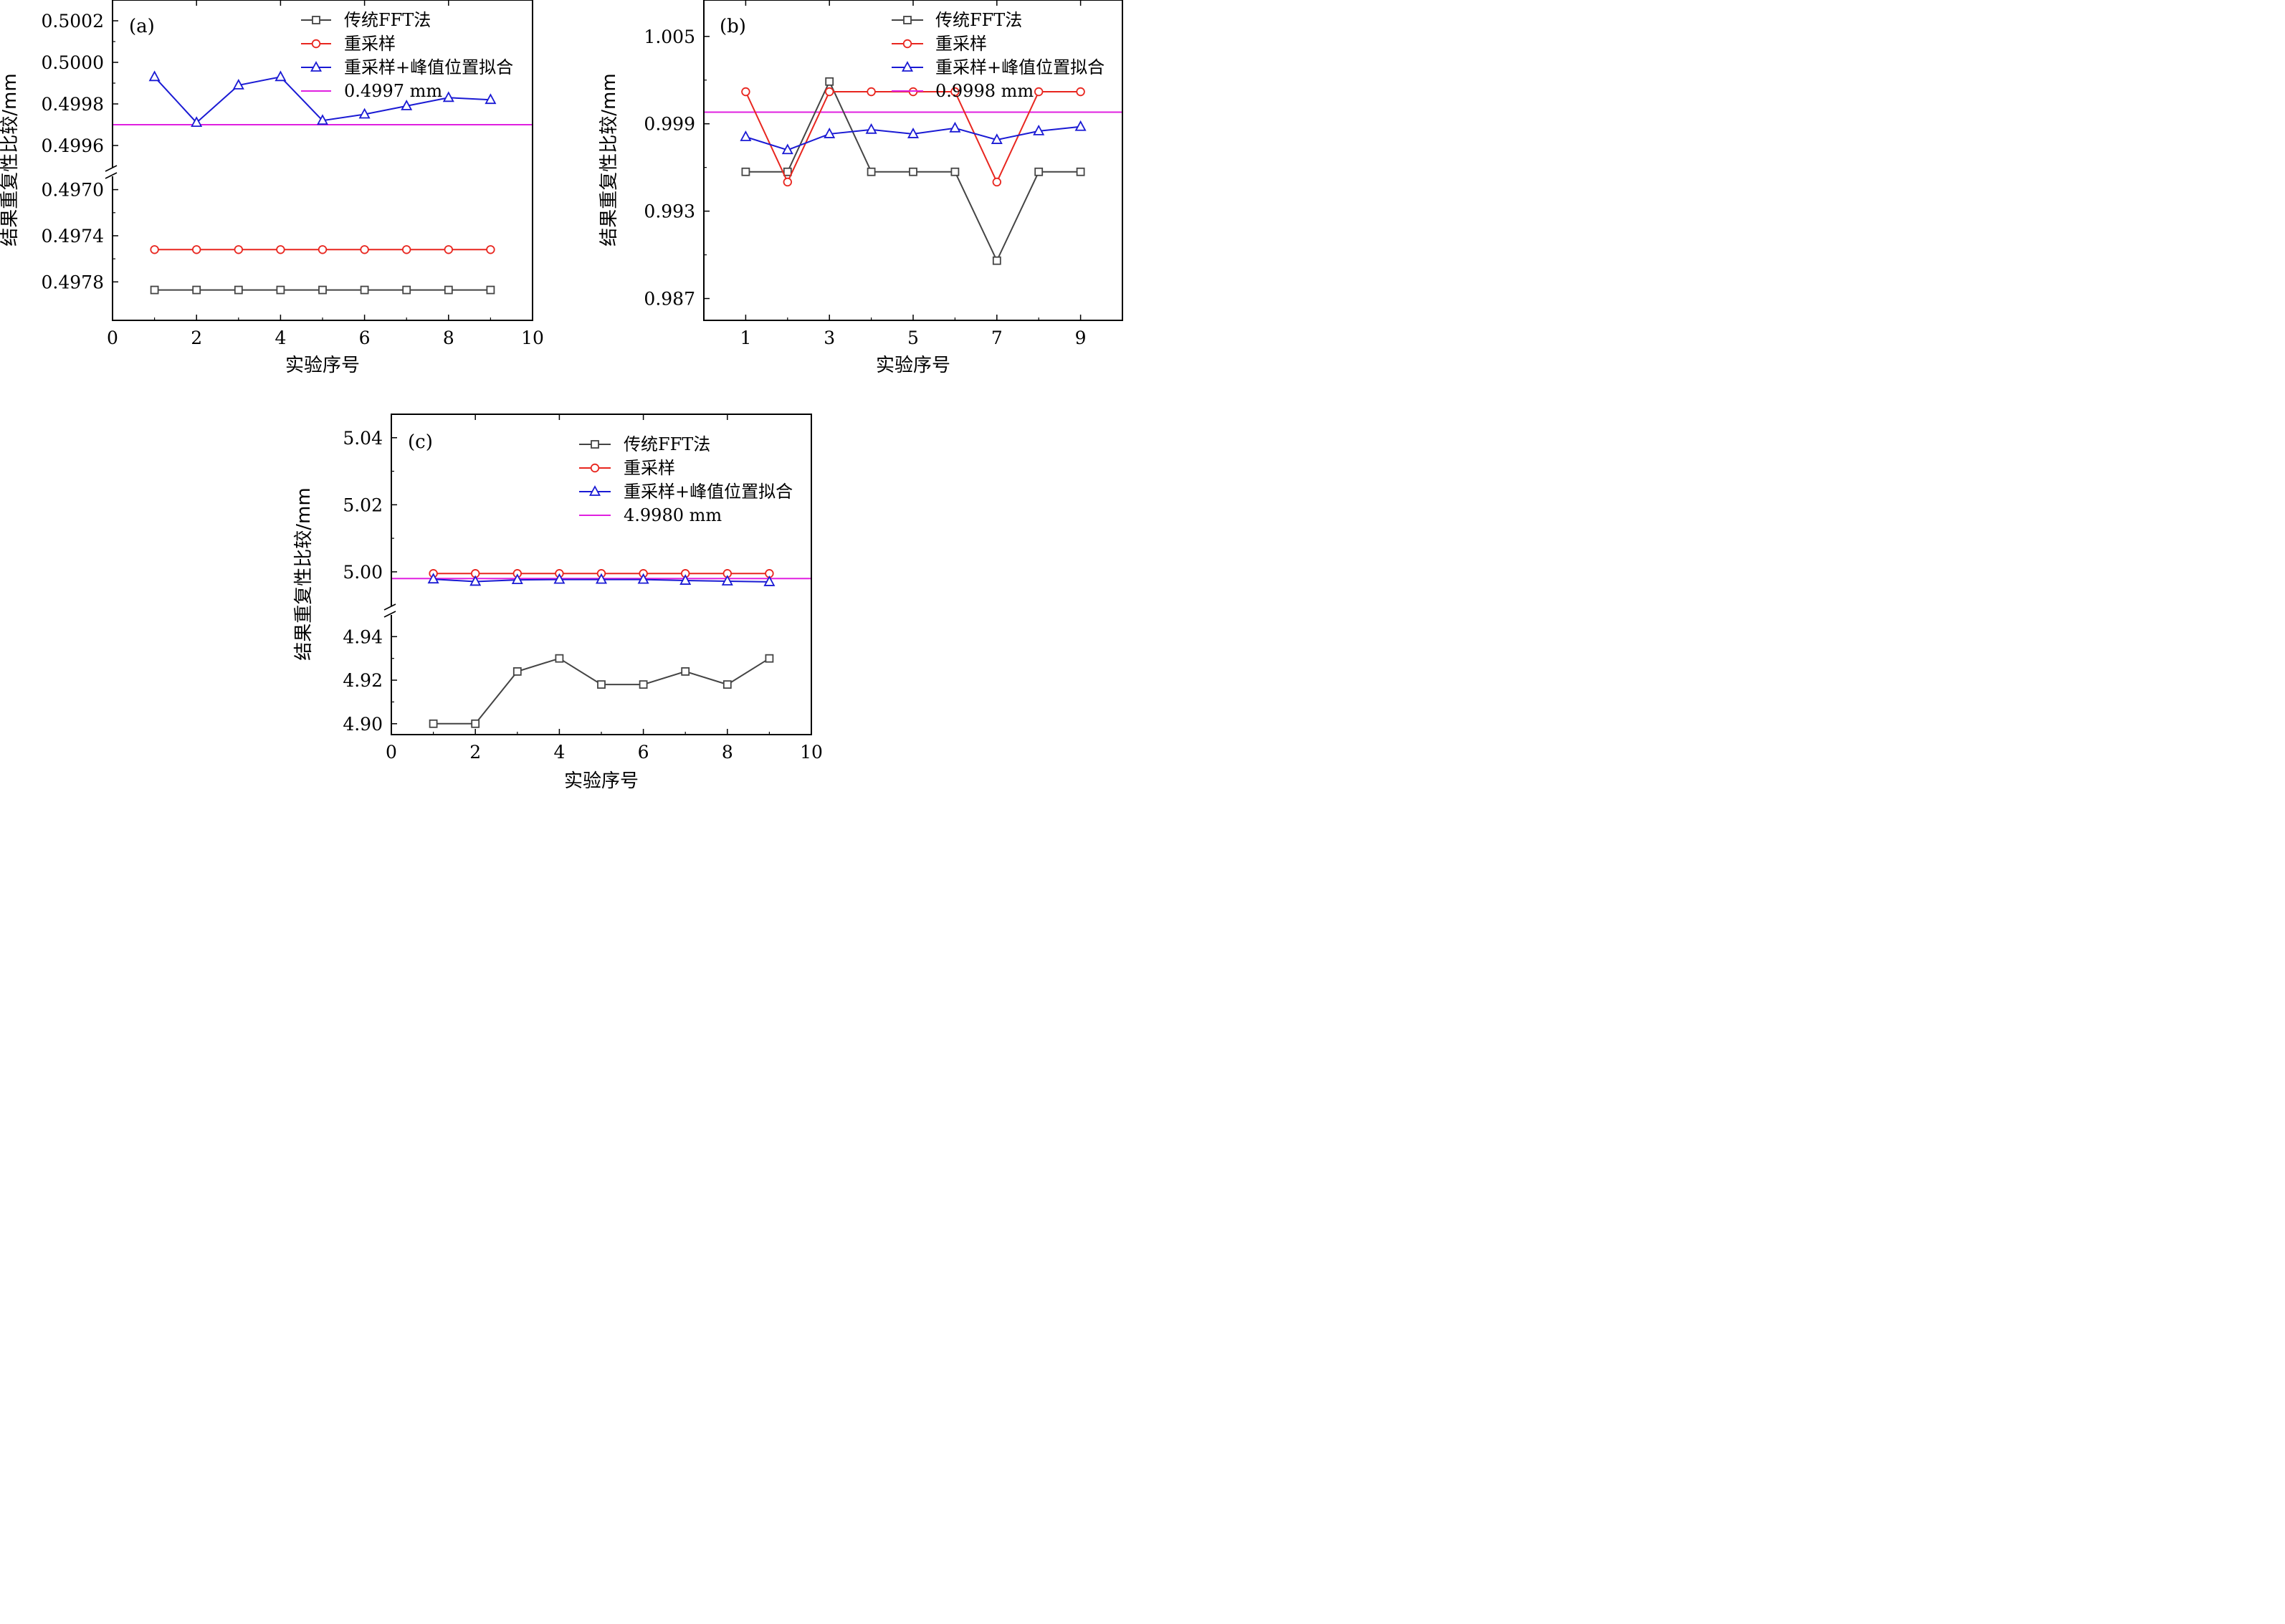 This screenshot has height=1624, width=2285. What do you see at coordinates (393, 91) in the screenshot?
I see `legend-label: 0.4997 mm` at bounding box center [393, 91].